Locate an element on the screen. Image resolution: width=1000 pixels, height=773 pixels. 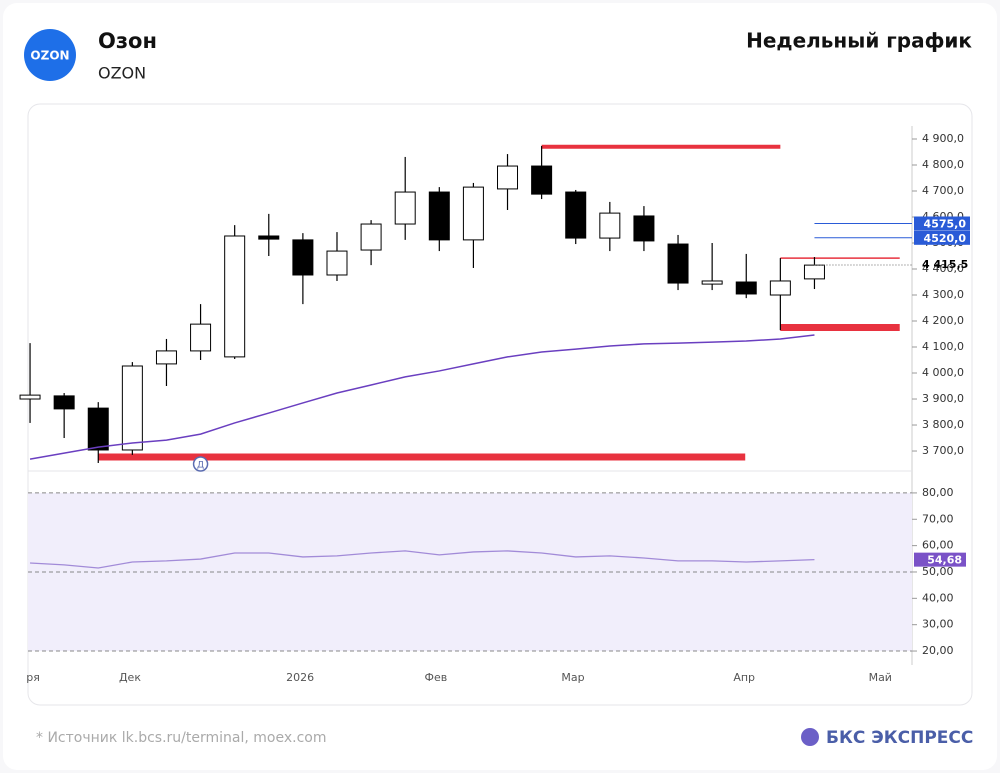
y-tick-label: 80,00 is located at coordinates (938, 492).